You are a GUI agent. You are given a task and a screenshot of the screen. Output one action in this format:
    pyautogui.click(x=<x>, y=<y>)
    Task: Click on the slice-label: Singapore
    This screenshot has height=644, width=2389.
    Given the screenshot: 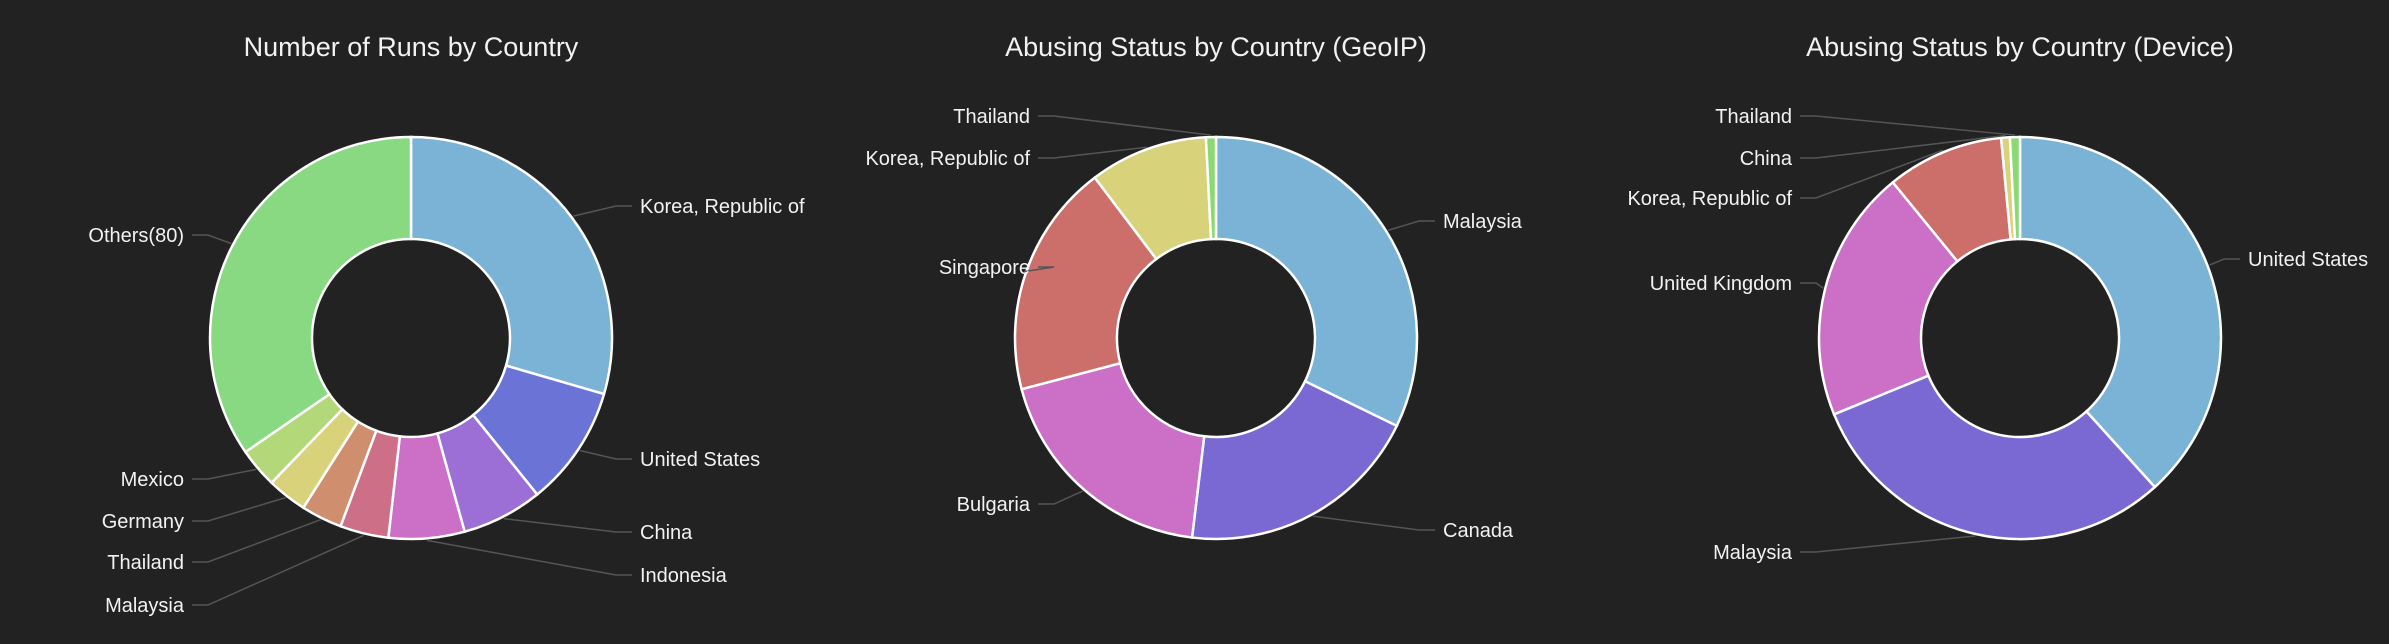 What is the action you would take?
    pyautogui.click(x=984, y=268)
    